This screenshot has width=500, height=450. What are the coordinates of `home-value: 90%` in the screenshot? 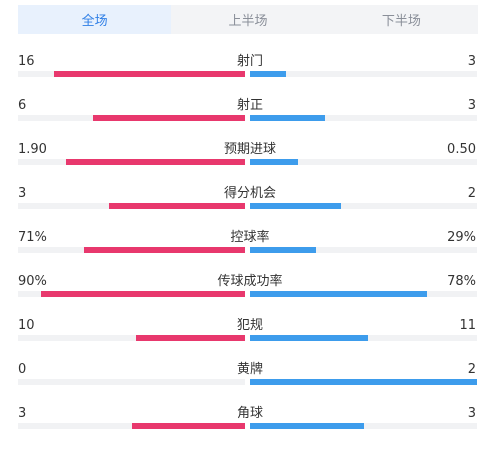 It's located at (32, 281).